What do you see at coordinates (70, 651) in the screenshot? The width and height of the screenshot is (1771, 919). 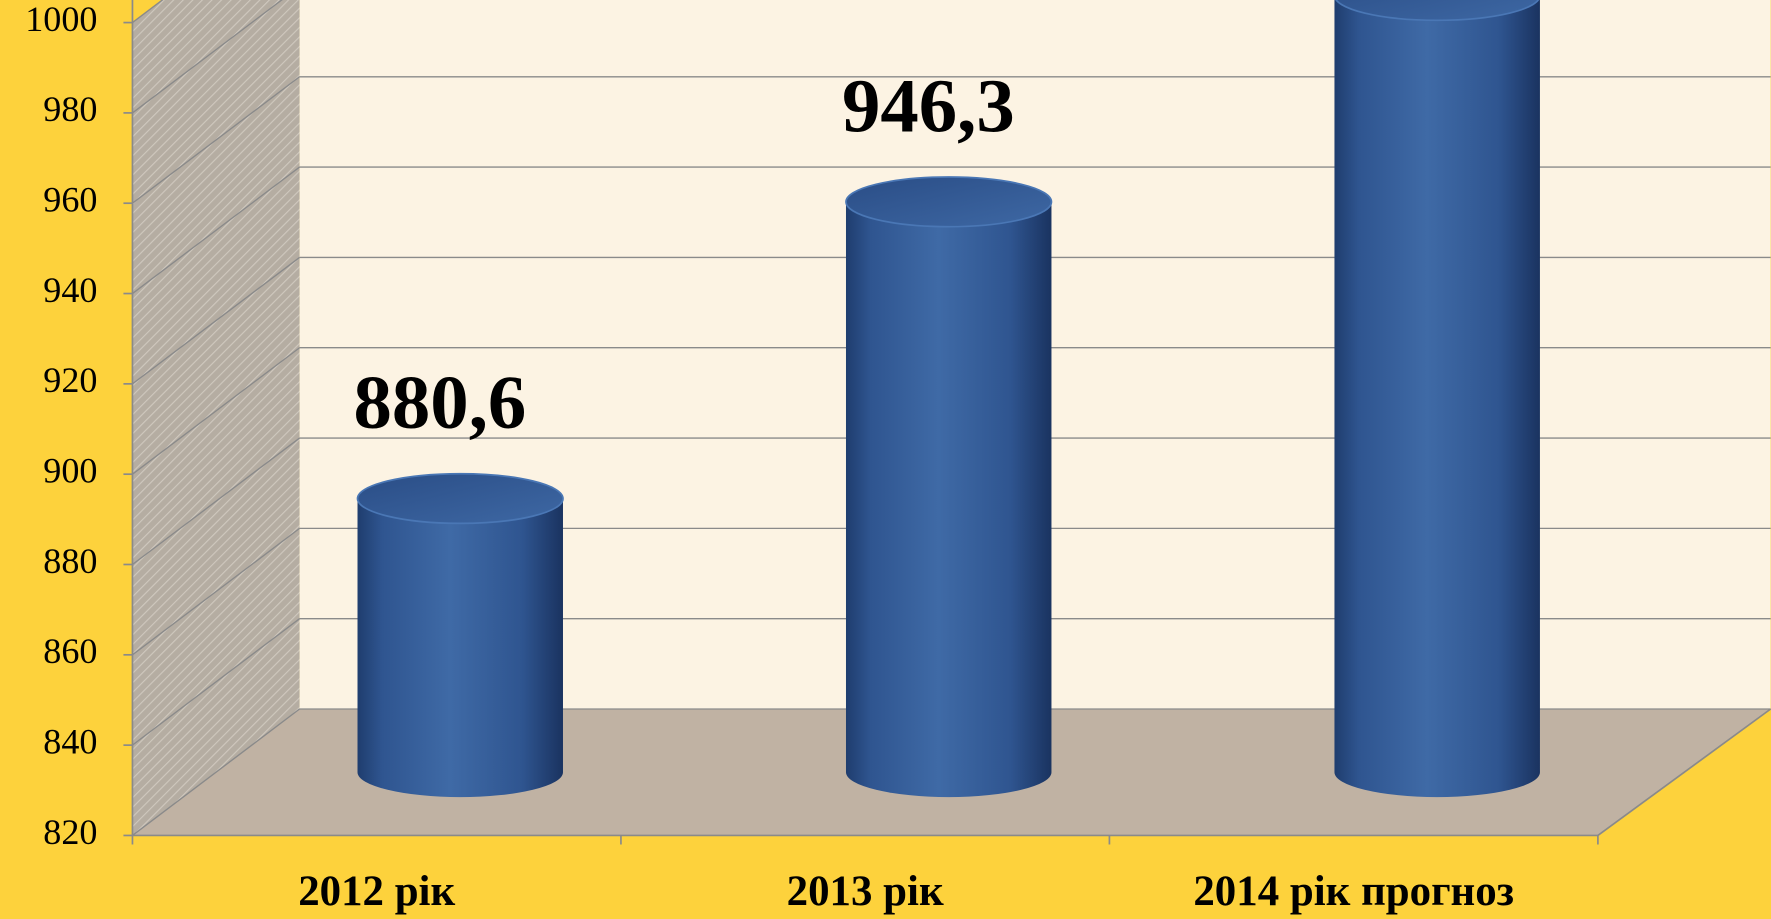 I see `y-tick-label: 860` at bounding box center [70, 651].